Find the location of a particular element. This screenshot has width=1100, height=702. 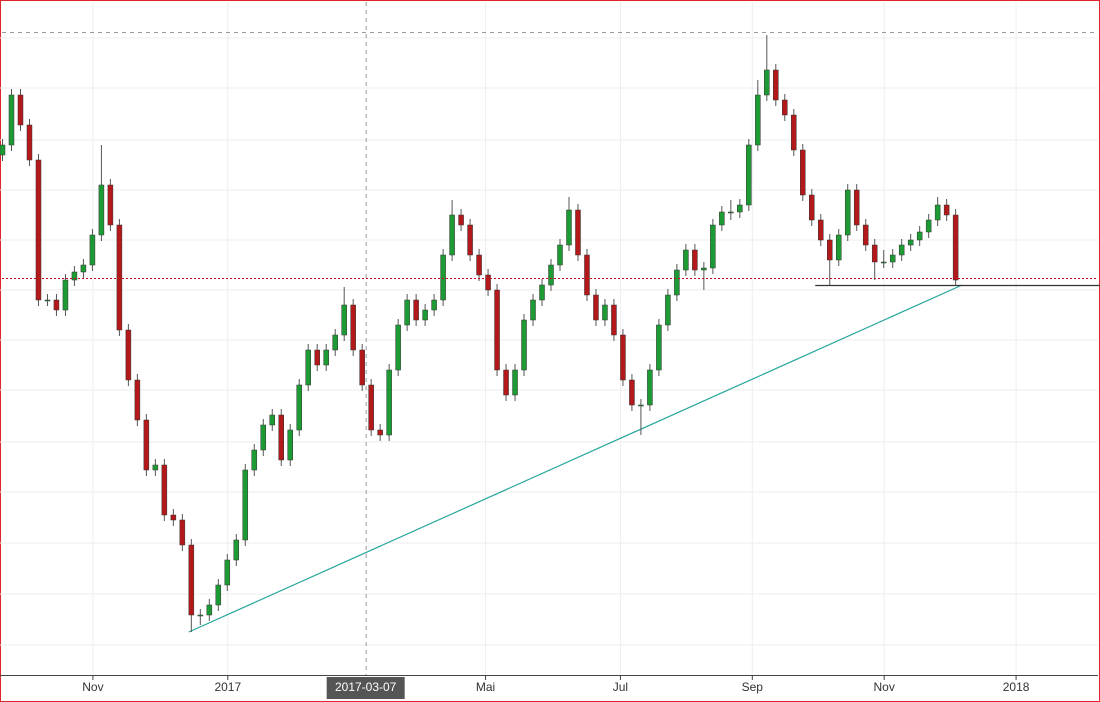

x-tick-label: Mai is located at coordinates (485, 687).